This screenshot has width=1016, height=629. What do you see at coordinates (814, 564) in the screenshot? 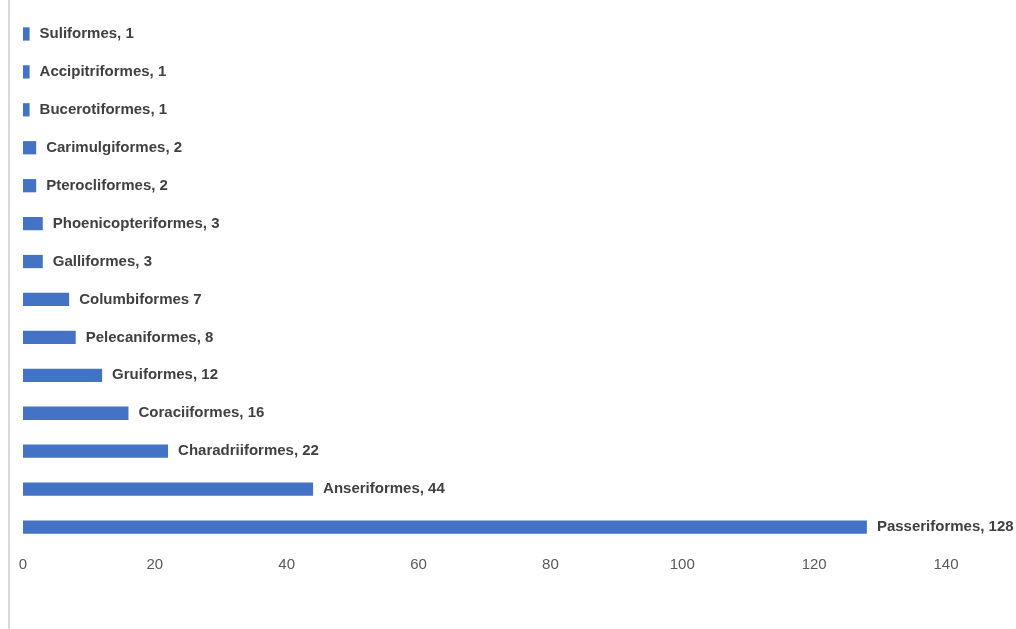
I see `x-tick-label: 120` at bounding box center [814, 564].